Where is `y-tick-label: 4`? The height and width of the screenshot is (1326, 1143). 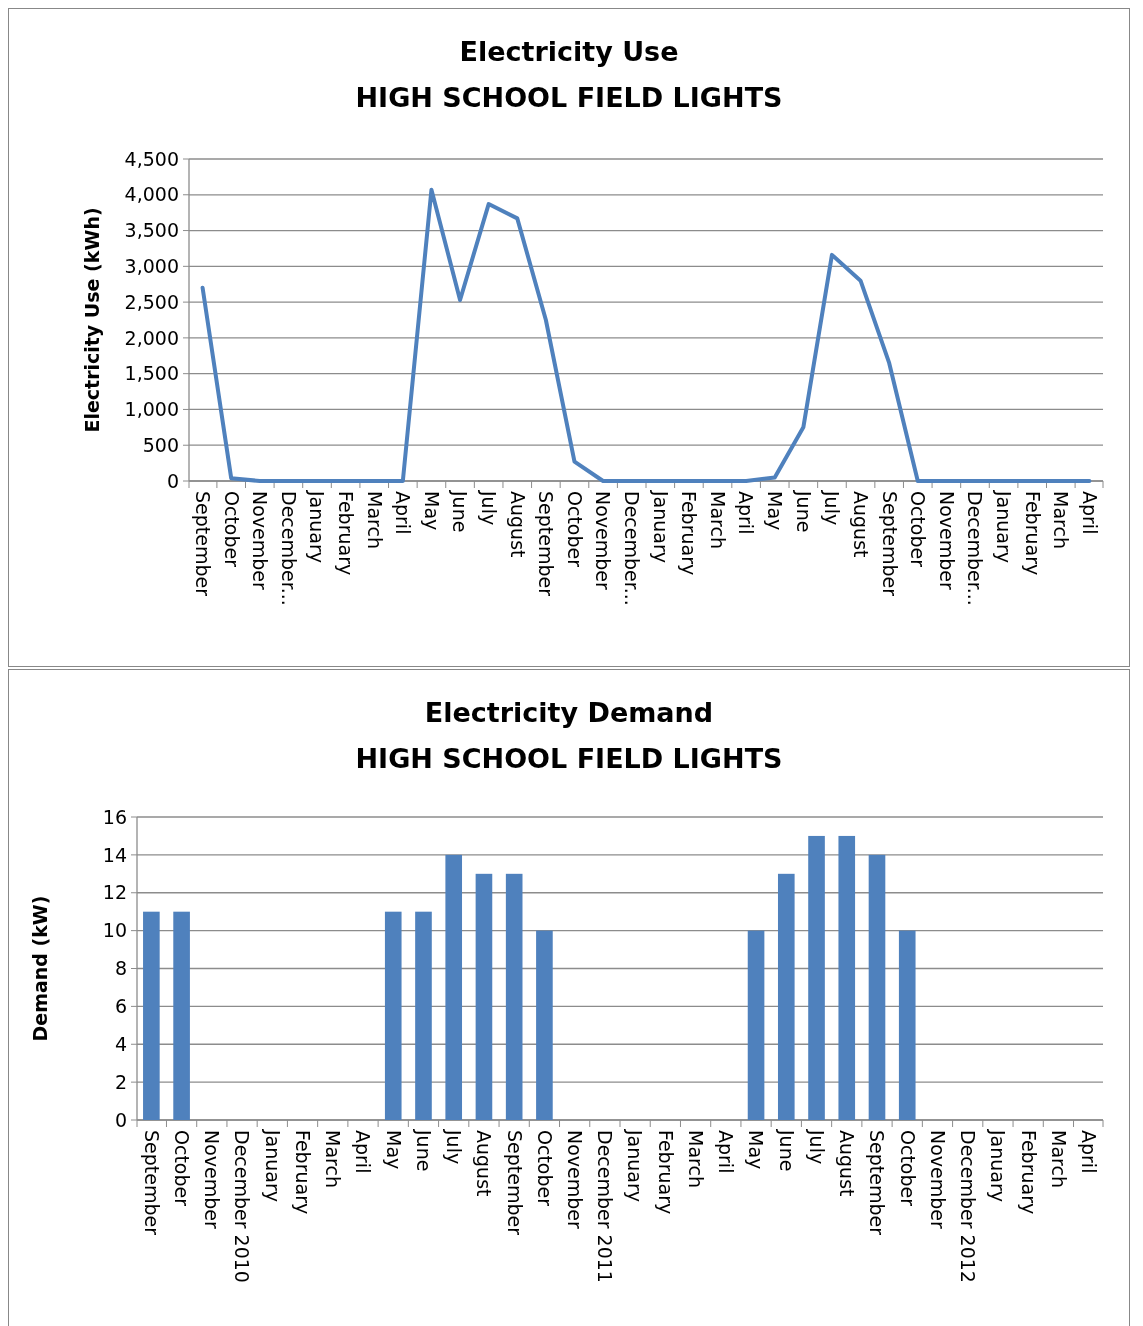
y-tick-label: 4 is located at coordinates (120, 1043).